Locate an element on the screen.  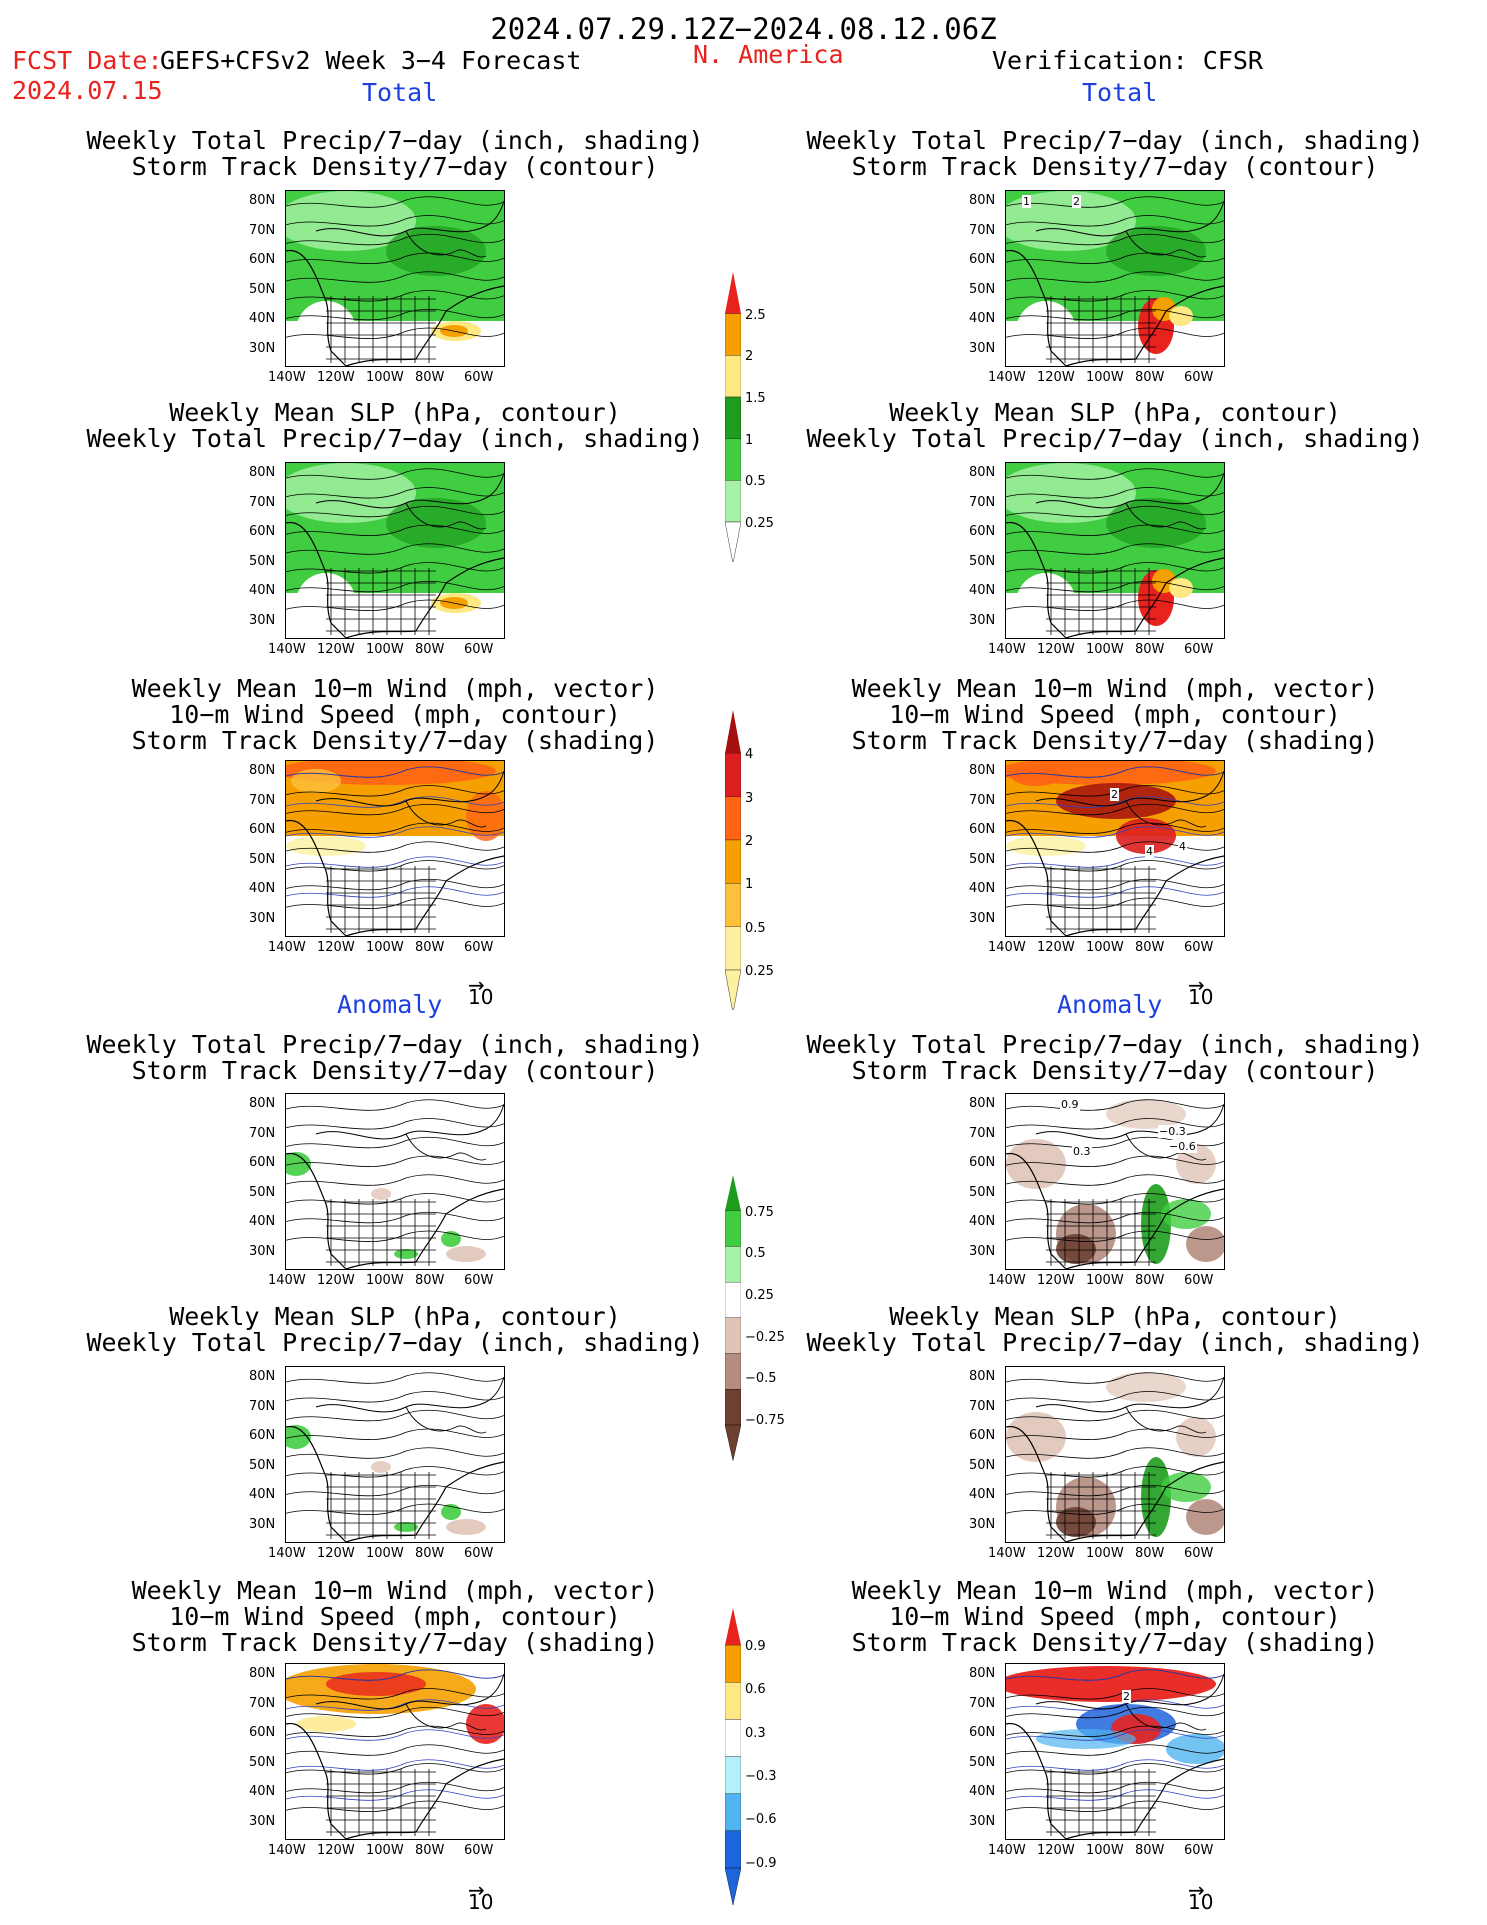
panel-title-line: Storm Track Density/7−day (contour) is located at coordinates (1115, 166).